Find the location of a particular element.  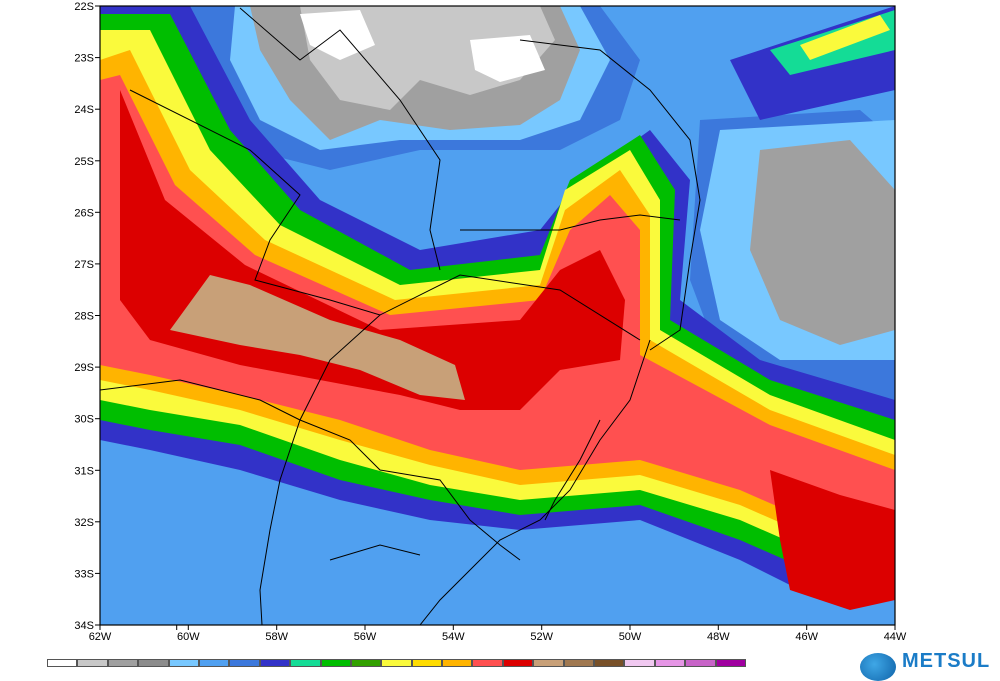

coast-laguna is located at coordinates (572, 470).